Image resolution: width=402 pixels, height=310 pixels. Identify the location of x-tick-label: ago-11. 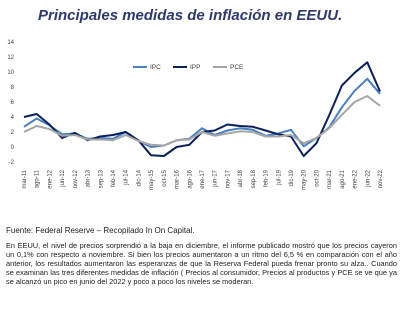
(38, 178).